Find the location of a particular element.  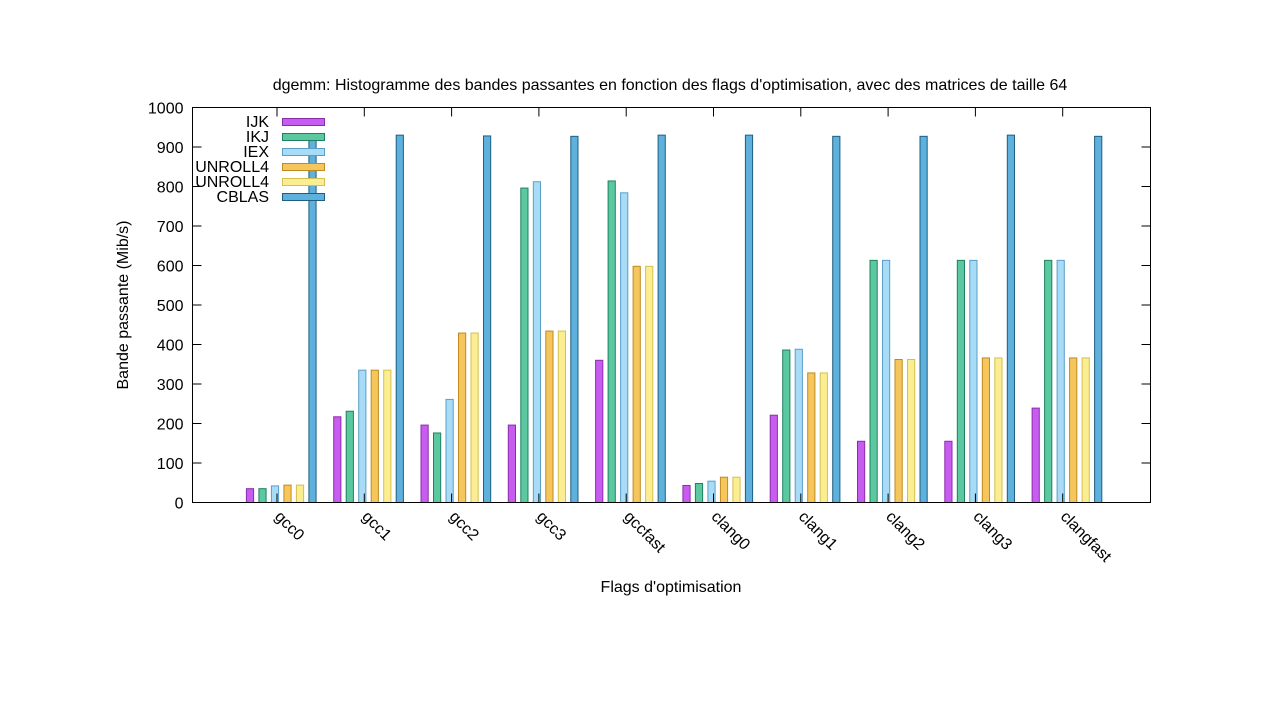

bar-cblas-gcc3 is located at coordinates (574, 319).